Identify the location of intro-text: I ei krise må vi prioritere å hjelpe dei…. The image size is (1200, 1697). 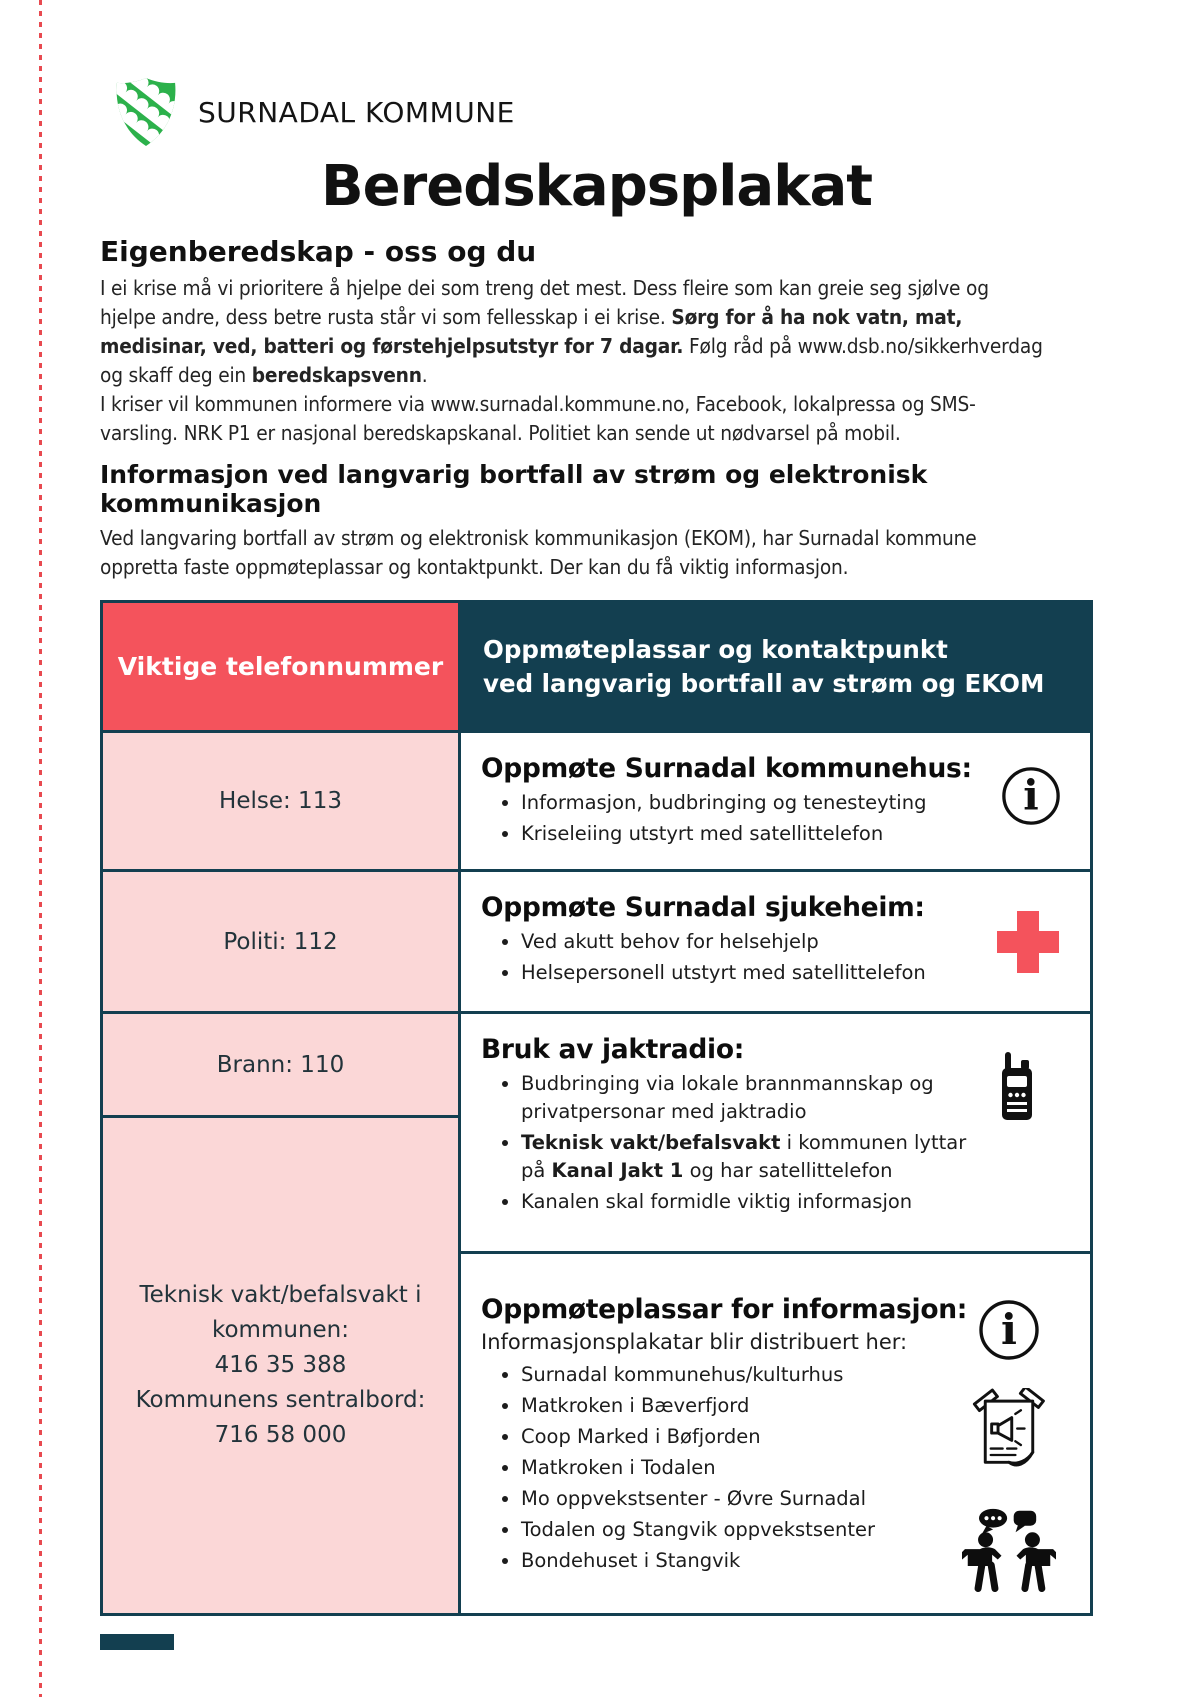
(544, 302).